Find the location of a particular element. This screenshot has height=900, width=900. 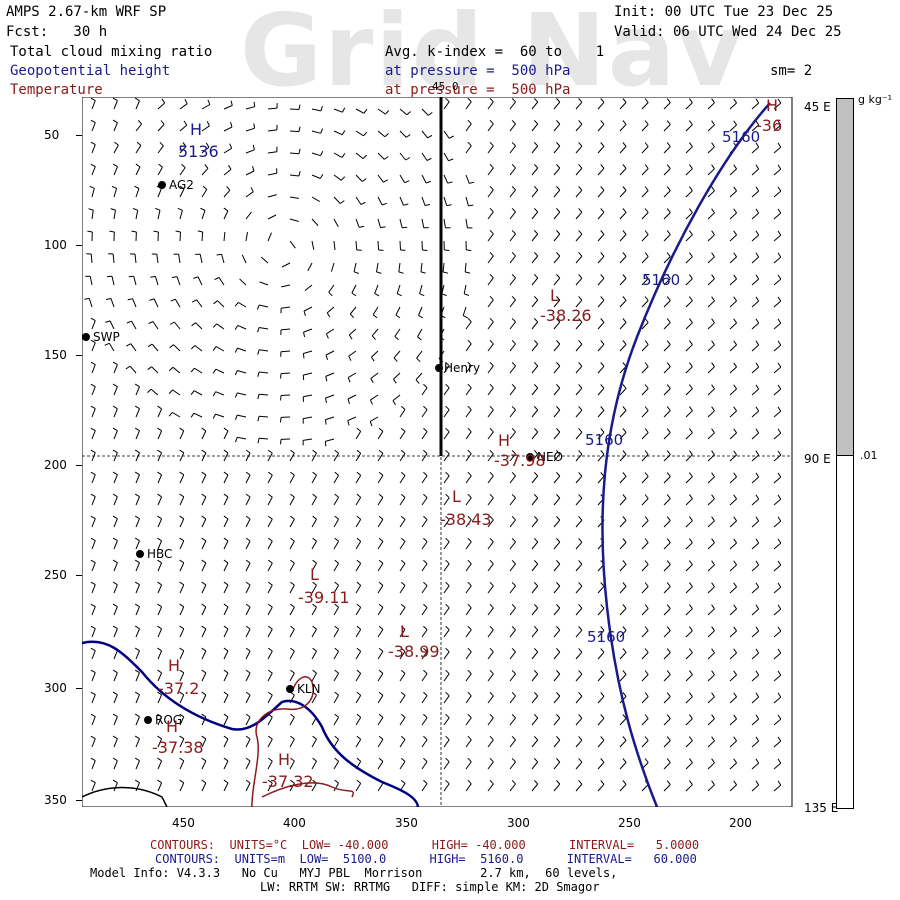

high-marker-height: H 5136 is located at coordinates (198, 140).